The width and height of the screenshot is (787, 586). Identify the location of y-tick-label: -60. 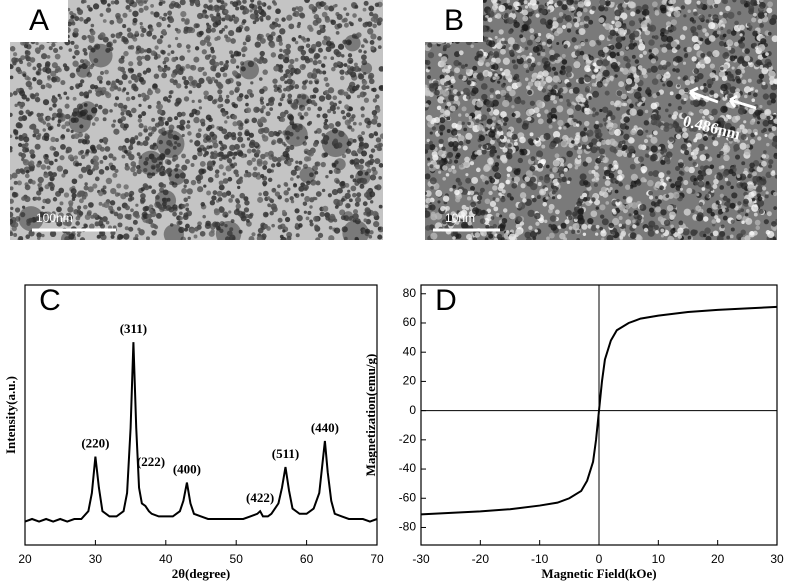
(408, 497).